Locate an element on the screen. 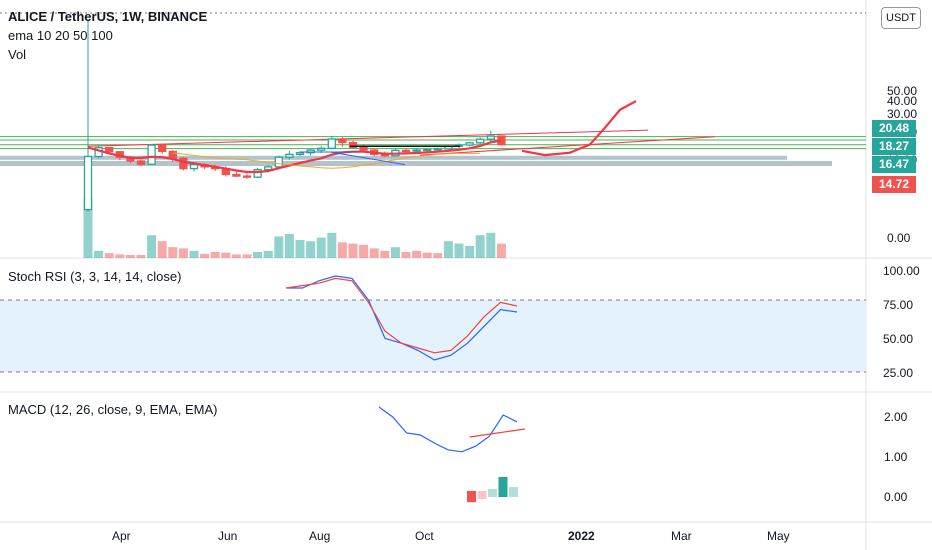  volume-label: Vol is located at coordinates (17, 54).